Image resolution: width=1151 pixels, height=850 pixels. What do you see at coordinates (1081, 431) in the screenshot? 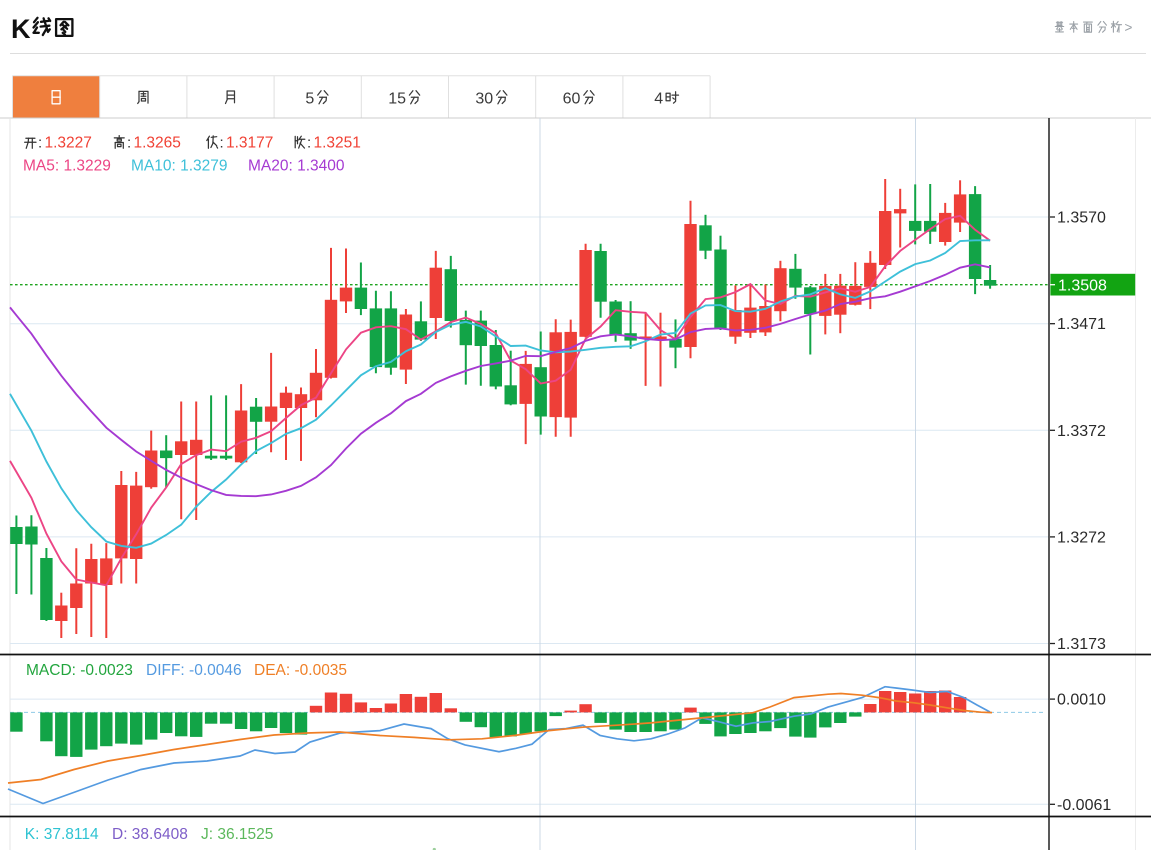
I see `svg-text: 1.3372` at bounding box center [1081, 431].